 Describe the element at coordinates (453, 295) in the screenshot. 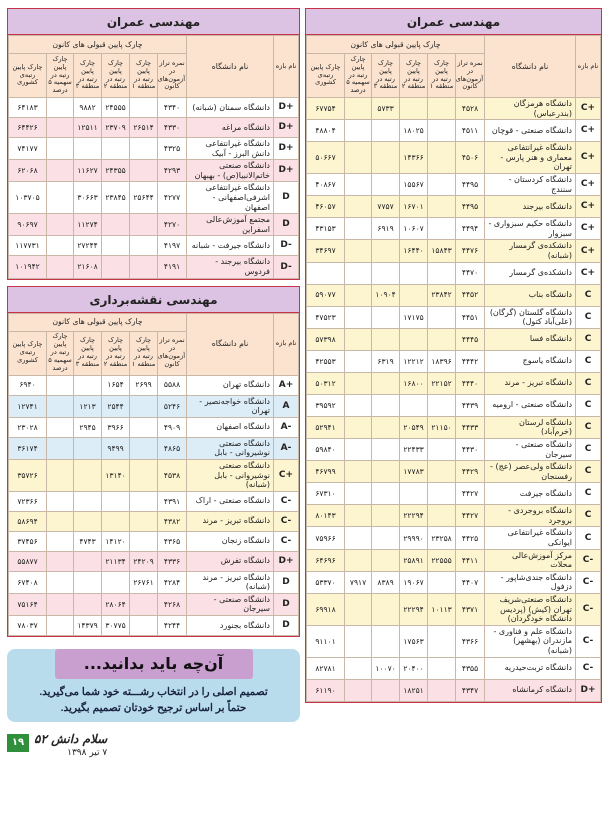

I see `table-row: C دانشگاه بناب ۴۴۵۲ ۲۳۸۴۲ ۱۰۹۰۴ ۵۹۰۷۷` at that location.